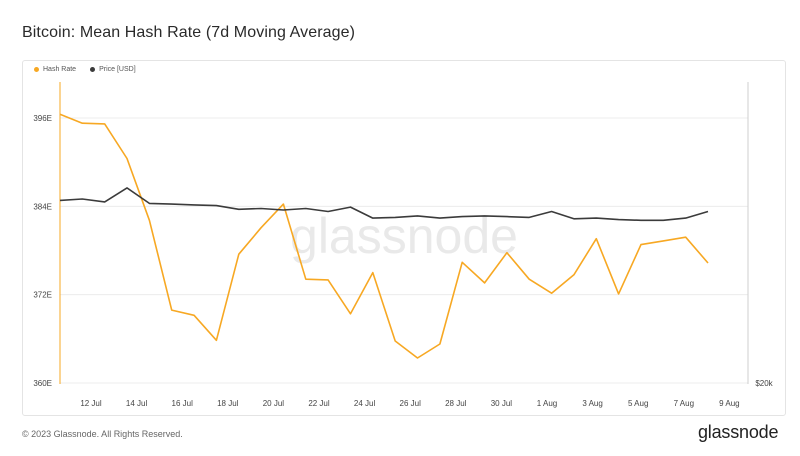  Describe the element at coordinates (738, 432) in the screenshot. I see `footer-logo: glassnode` at that location.